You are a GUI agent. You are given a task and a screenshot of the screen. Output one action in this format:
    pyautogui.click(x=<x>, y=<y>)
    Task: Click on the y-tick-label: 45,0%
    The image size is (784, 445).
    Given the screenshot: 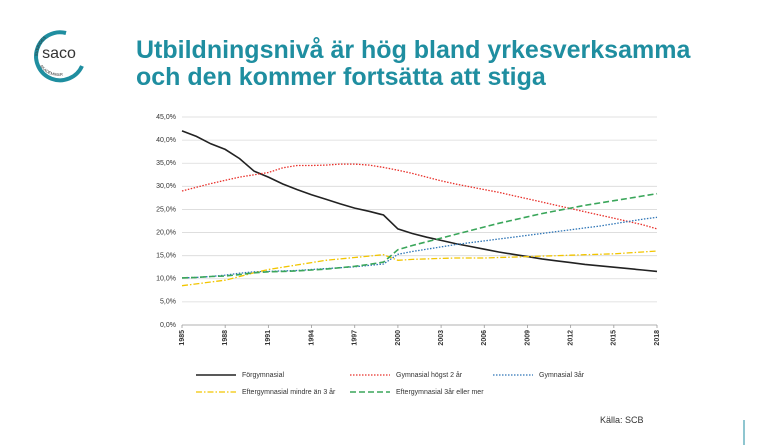 What is the action you would take?
    pyautogui.click(x=166, y=117)
    